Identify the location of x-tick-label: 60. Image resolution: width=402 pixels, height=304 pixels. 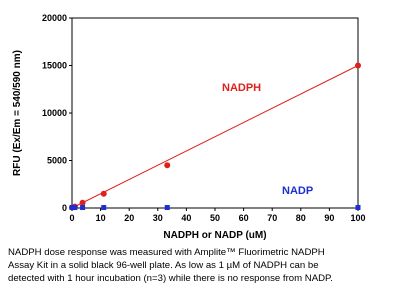
(244, 218).